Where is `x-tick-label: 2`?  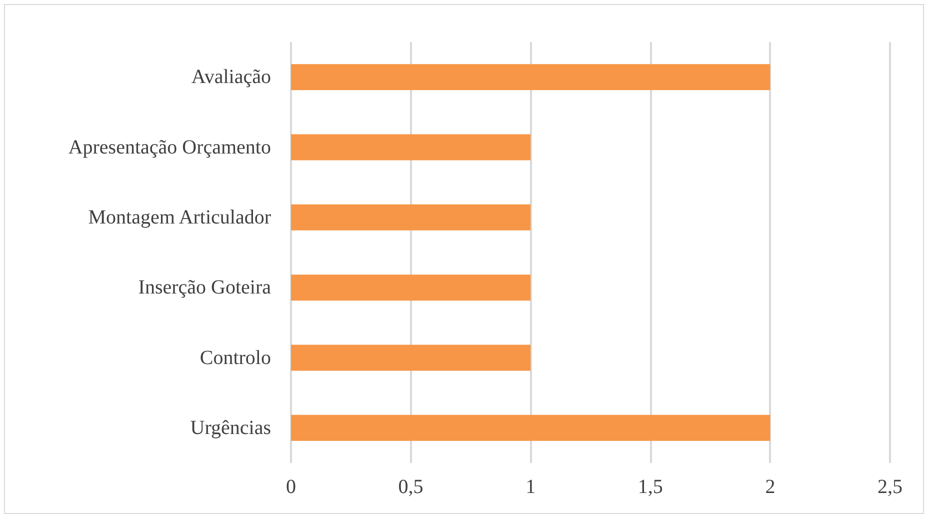 x-tick-label: 2 is located at coordinates (770, 487).